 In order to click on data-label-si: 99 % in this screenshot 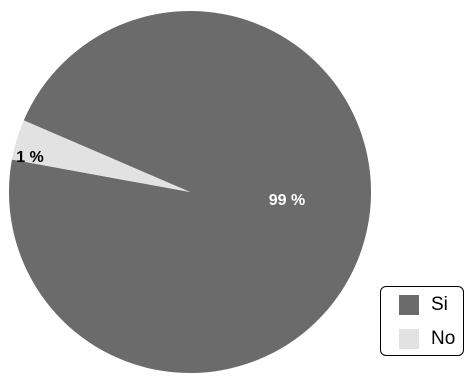, I will do `click(287, 200)`.